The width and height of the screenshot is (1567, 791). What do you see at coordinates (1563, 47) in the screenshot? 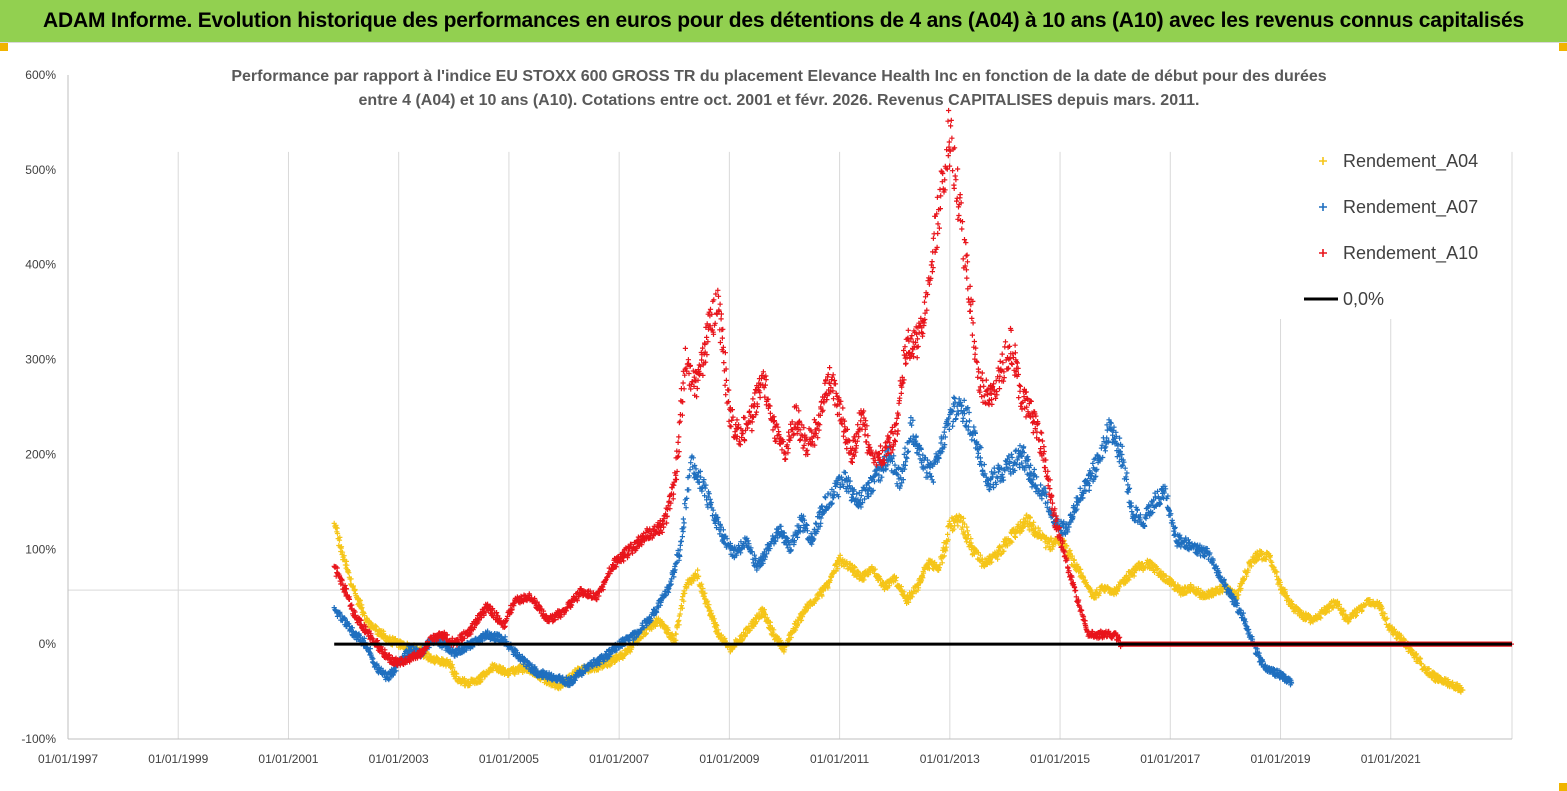
I see `corner-marker-top-right` at bounding box center [1563, 47].